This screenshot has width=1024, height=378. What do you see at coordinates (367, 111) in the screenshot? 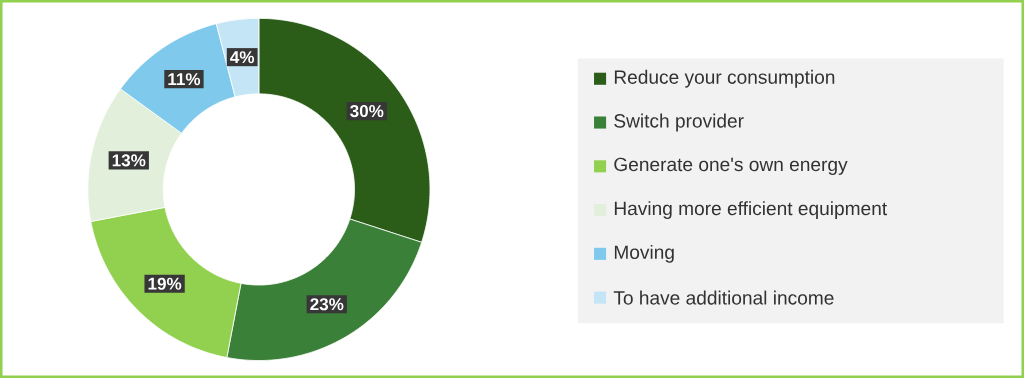
I see `data-label: 30%` at bounding box center [367, 111].